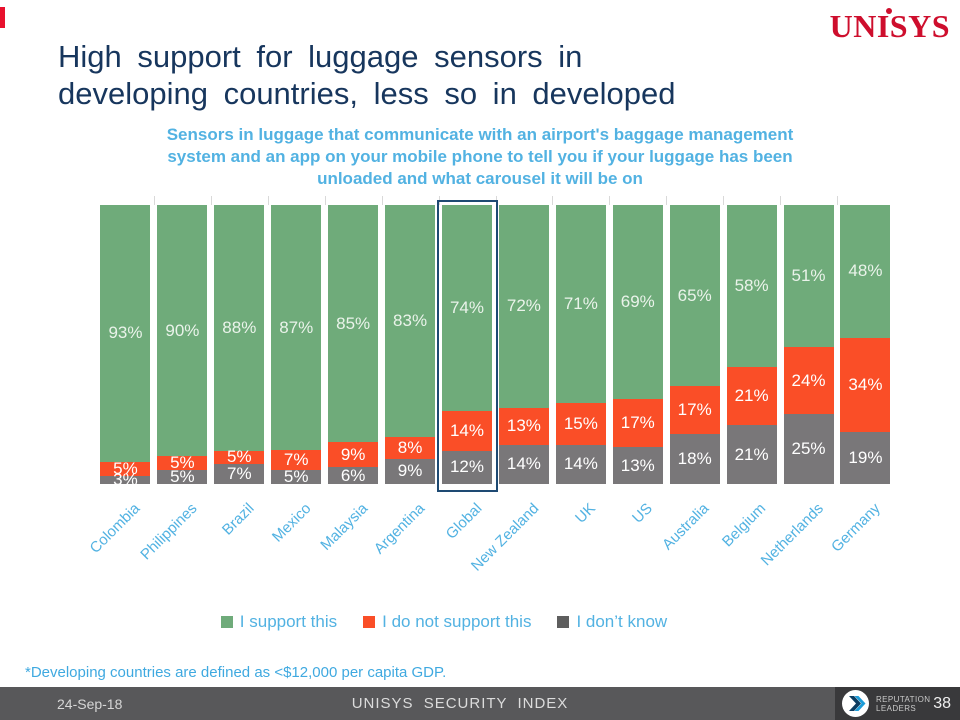 The image size is (960, 720). I want to click on bar-column: 93% 5% 3%, so click(125, 347).